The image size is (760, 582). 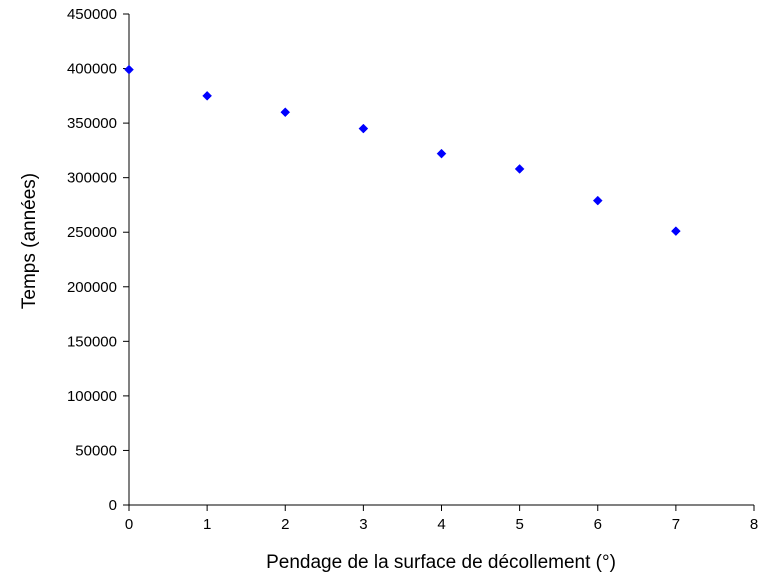 I want to click on y-tick-label: 0, so click(x=113, y=505).